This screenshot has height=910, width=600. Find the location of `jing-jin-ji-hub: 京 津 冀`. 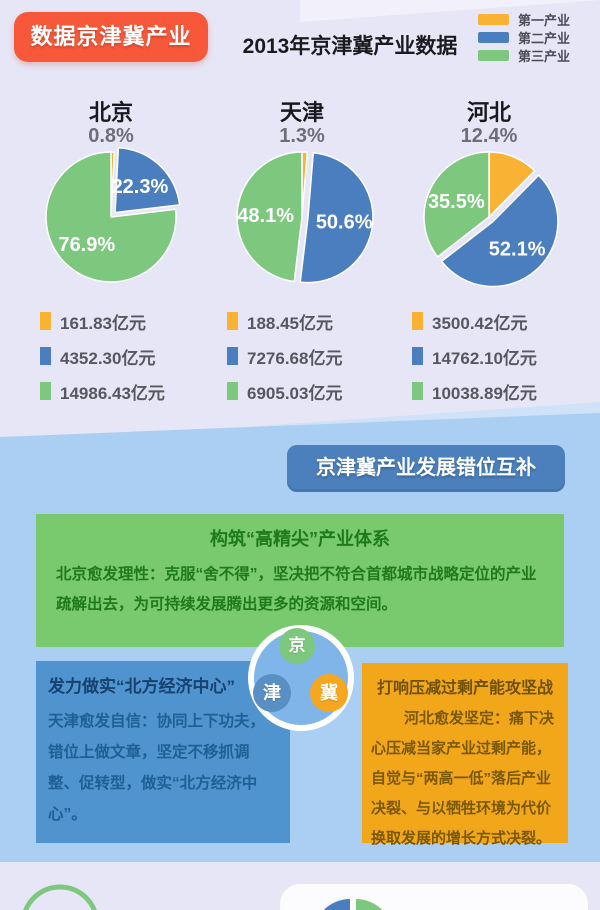

jing-jin-ji-hub: 京 津 冀 is located at coordinates (301, 678).